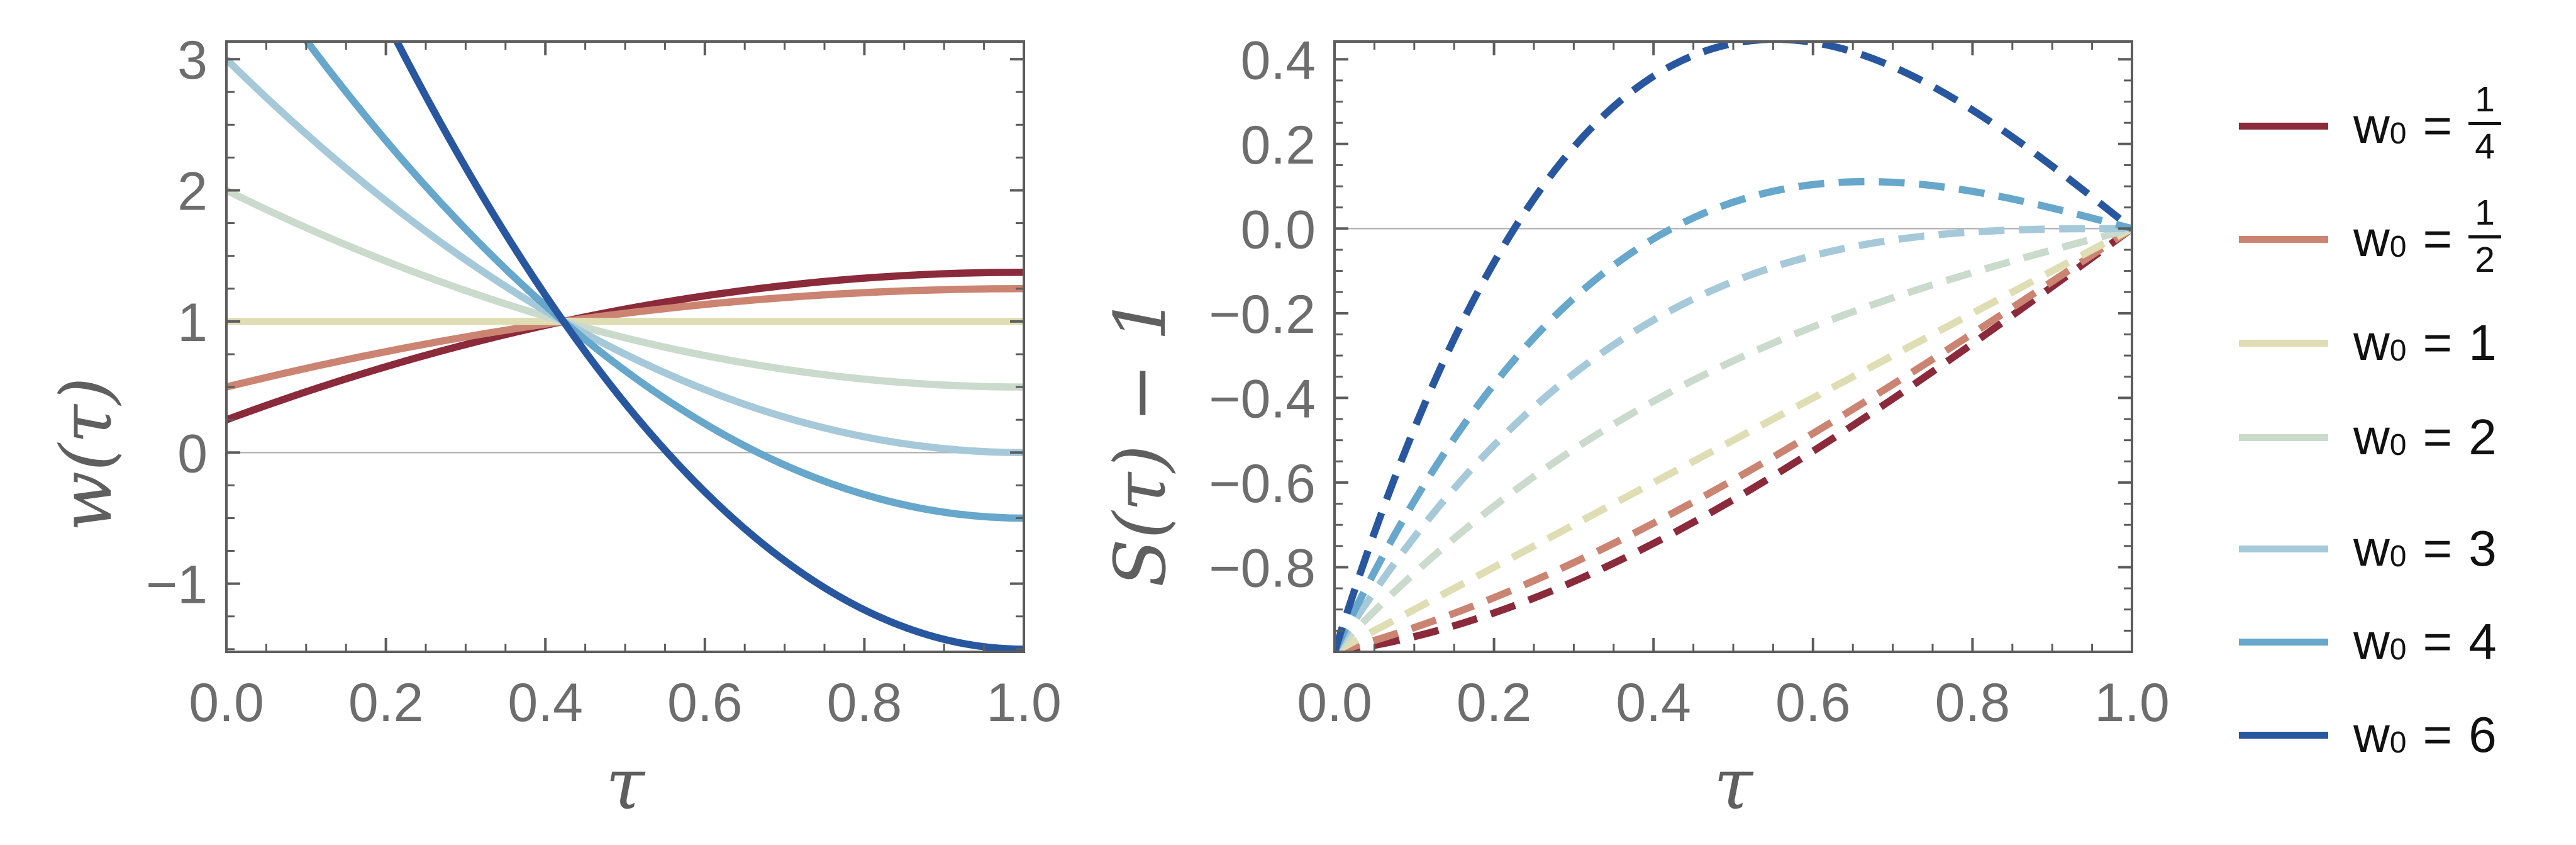 The height and width of the screenshot is (845, 2576). I want to click on legend-item: w 0 = 3, so click(2368, 548).